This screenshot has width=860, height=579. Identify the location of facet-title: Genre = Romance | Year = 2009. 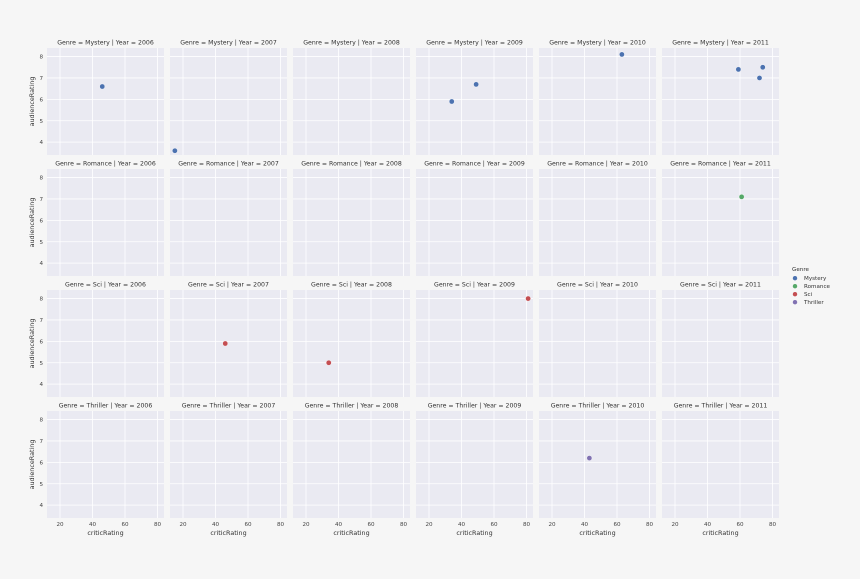
(474, 164).